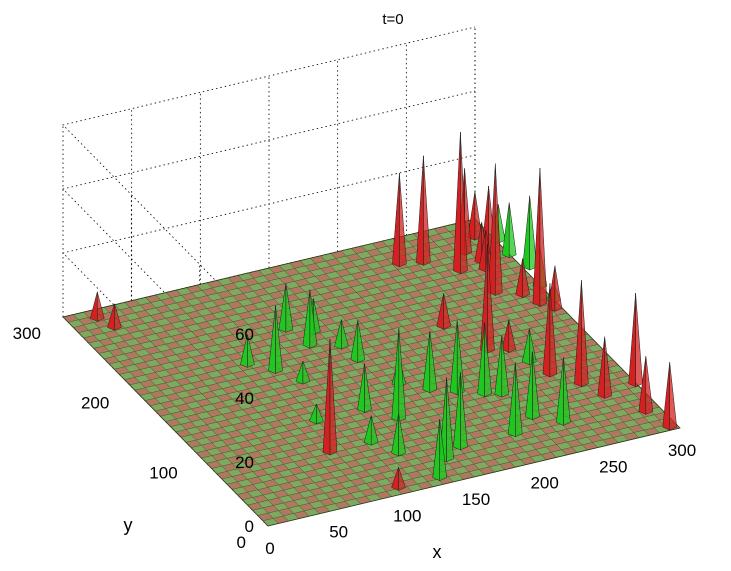 The height and width of the screenshot is (571, 731). What do you see at coordinates (95, 403) in the screenshot?
I see `y-tick-label: 200` at bounding box center [95, 403].